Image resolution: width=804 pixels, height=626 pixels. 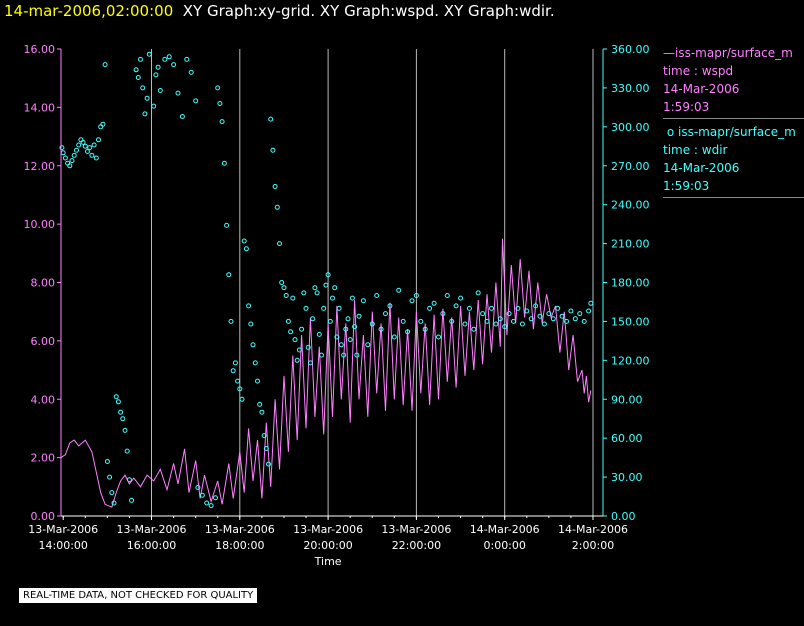 I want to click on legend-wdir-date: 14-Mar-2006, so click(x=701, y=168).